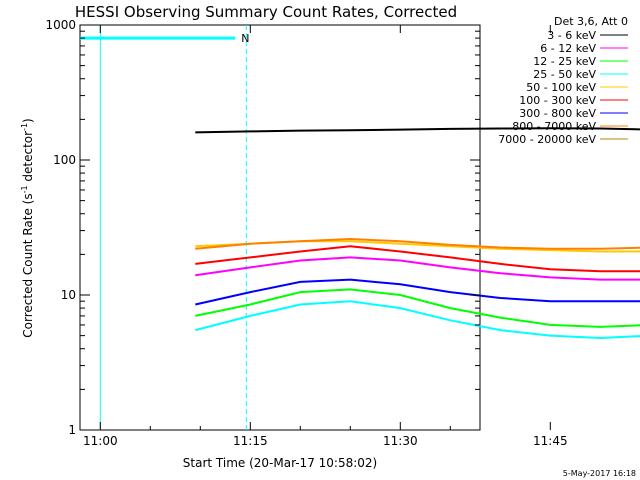 The image size is (640, 480). I want to click on legend-label-4: 50 - 100 keV, so click(561, 87).